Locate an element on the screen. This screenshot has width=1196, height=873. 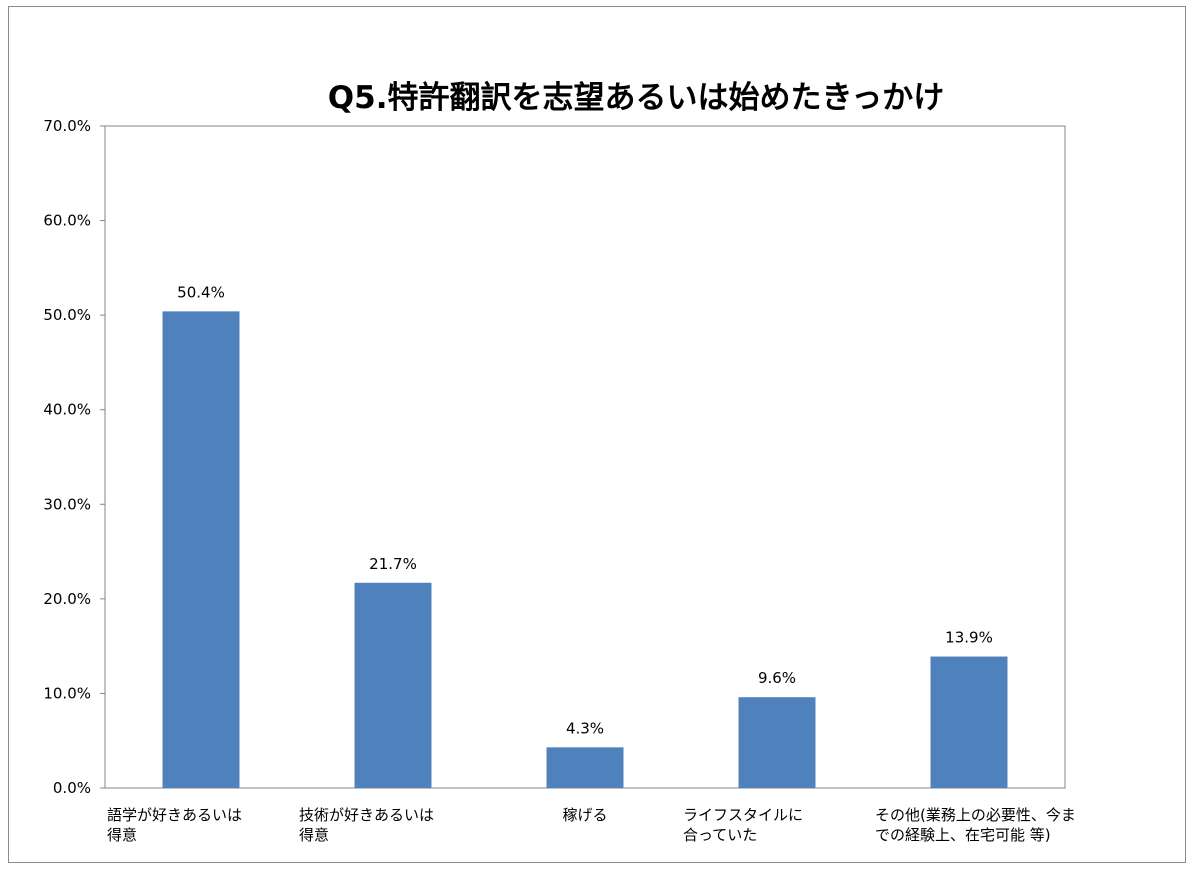
y-tick-label: 70.0% is located at coordinates (67, 126).